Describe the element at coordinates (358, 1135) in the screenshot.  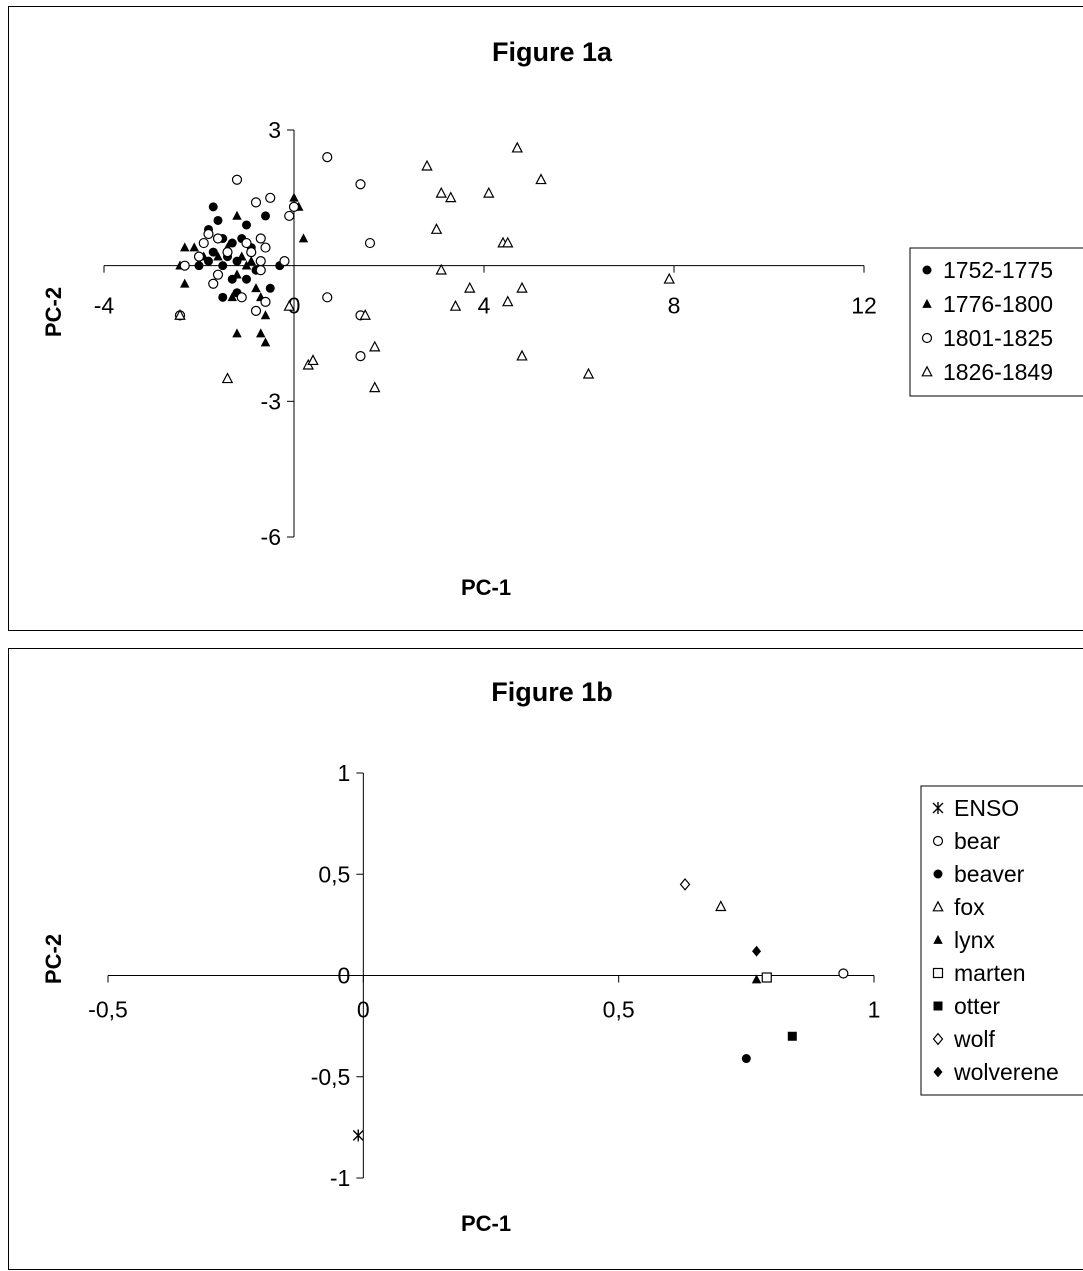
I see `series-enso` at that location.